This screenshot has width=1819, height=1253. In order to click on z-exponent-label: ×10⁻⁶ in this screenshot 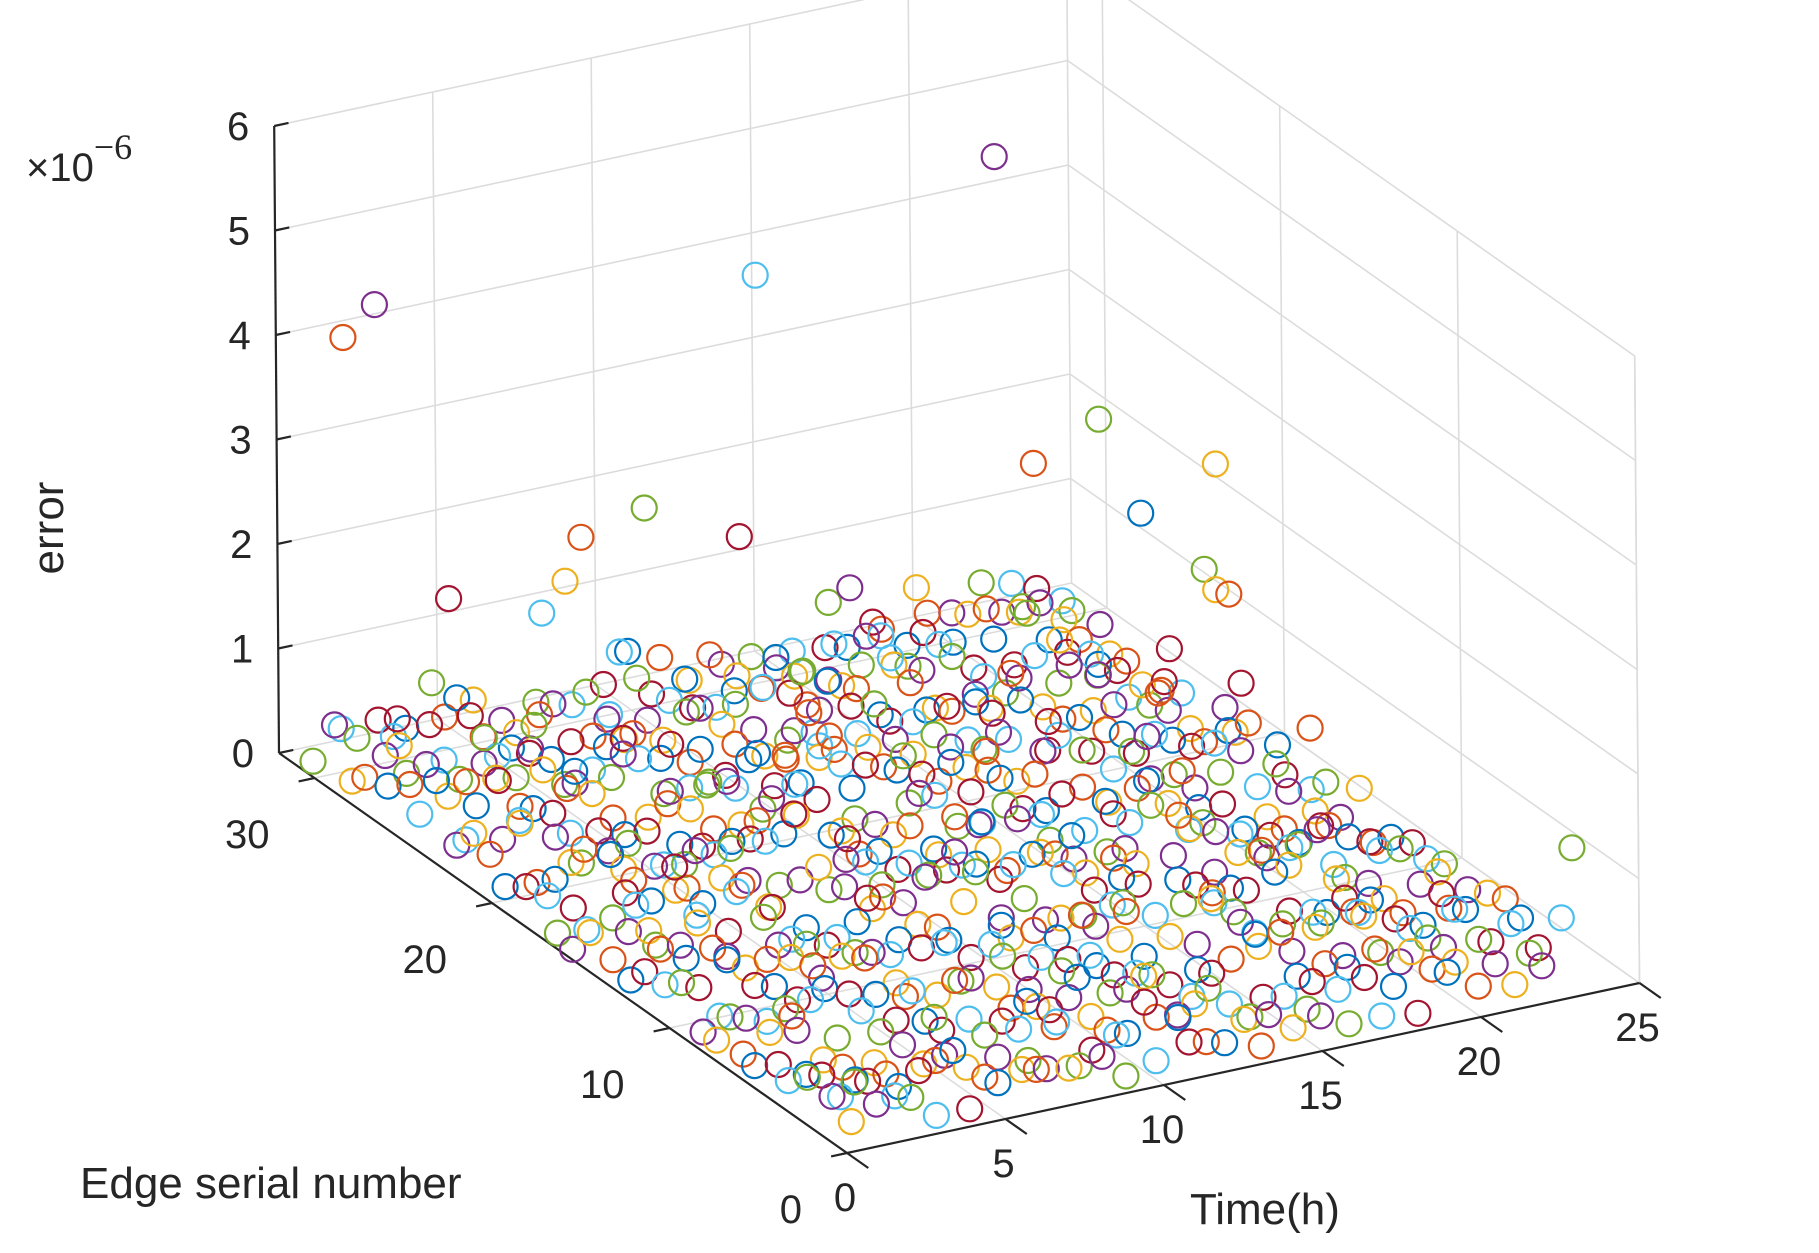, I will do `click(79, 158)`.